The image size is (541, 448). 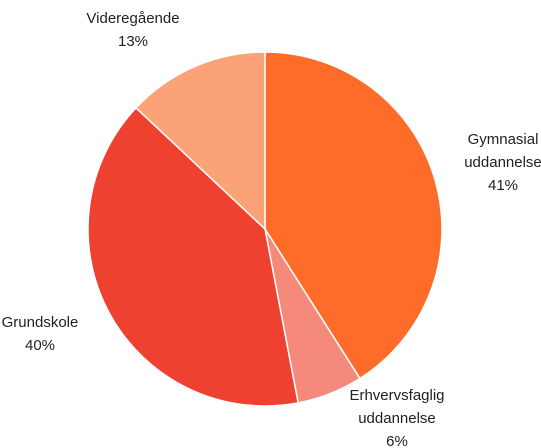 What do you see at coordinates (503, 185) in the screenshot?
I see `value-label: 41%` at bounding box center [503, 185].